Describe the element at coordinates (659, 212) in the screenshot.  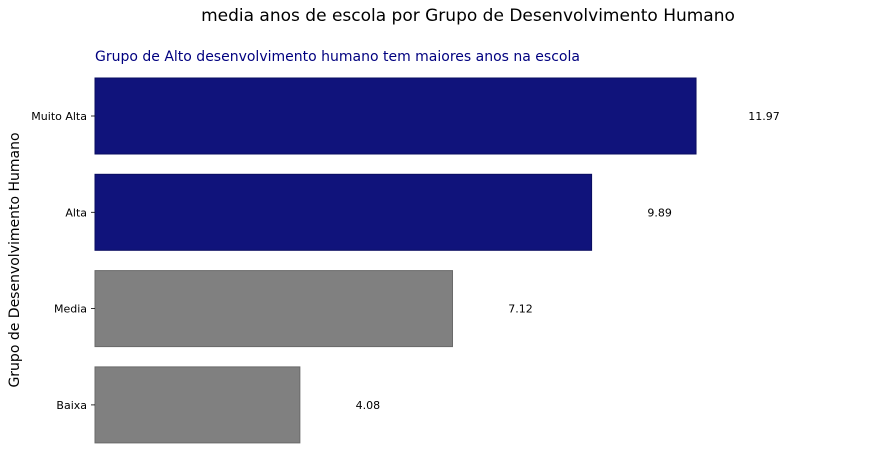
I see `data-label: 9.89` at that location.